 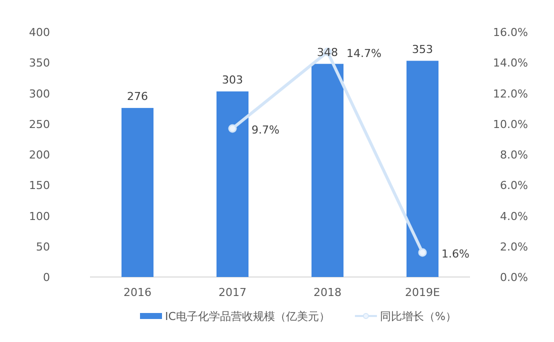 I want to click on x-tick-label: 2019E, so click(x=422, y=292).